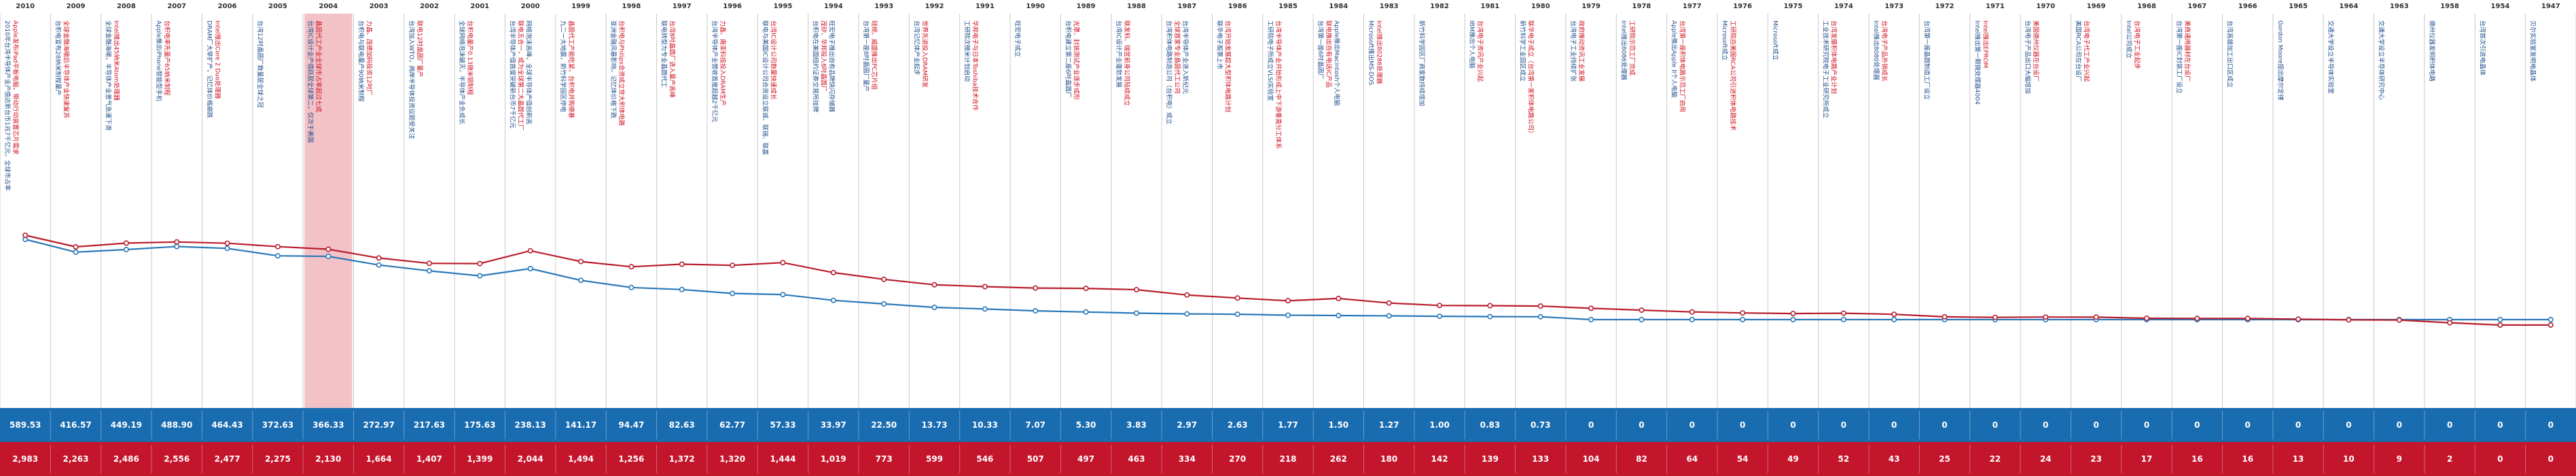  I want to click on timeline-annotation: 联华电子股票上市, so click(1219, 45).